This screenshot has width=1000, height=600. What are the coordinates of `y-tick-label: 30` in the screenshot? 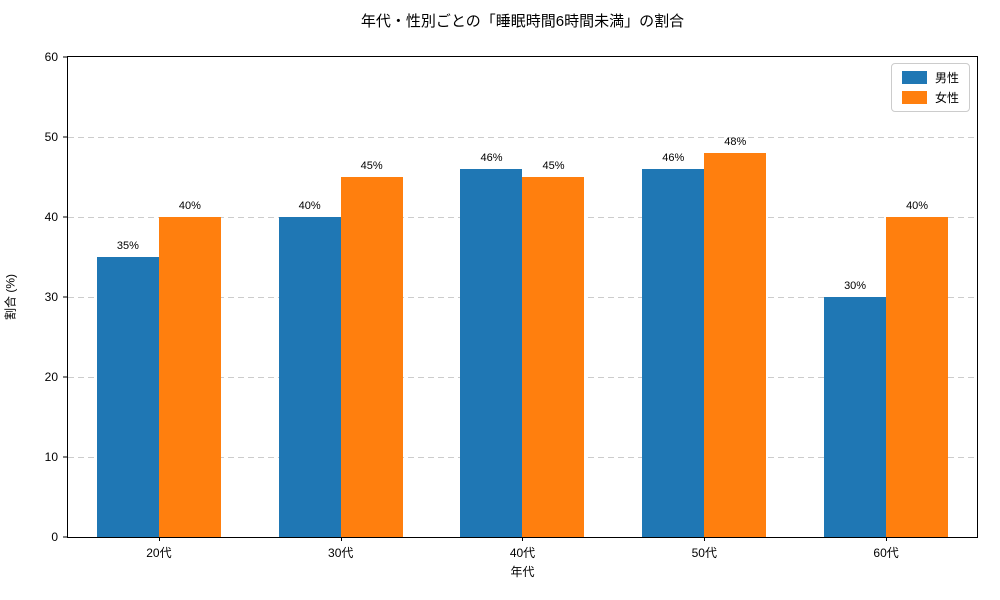 It's located at (51, 297).